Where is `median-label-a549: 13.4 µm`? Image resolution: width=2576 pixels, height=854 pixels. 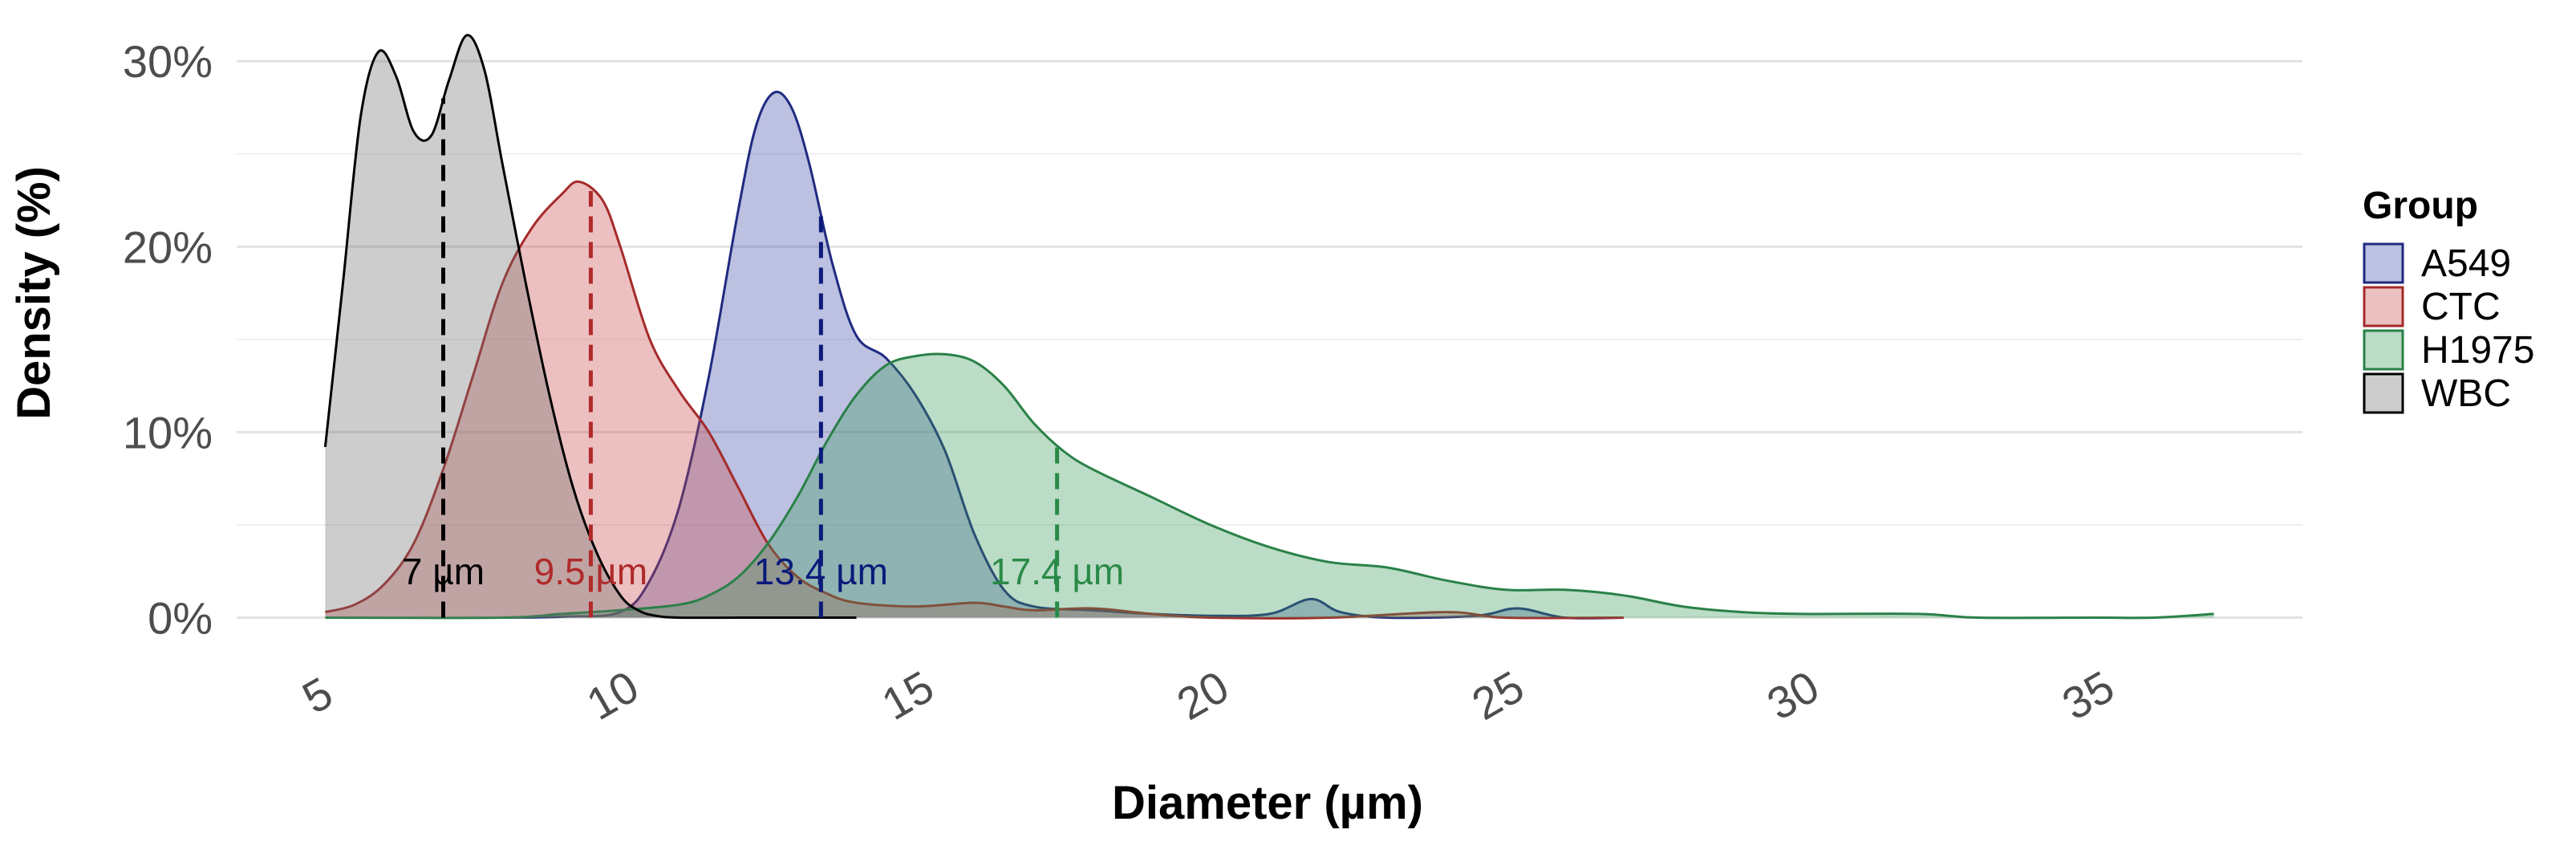 median-label-a549: 13.4 µm is located at coordinates (821, 572).